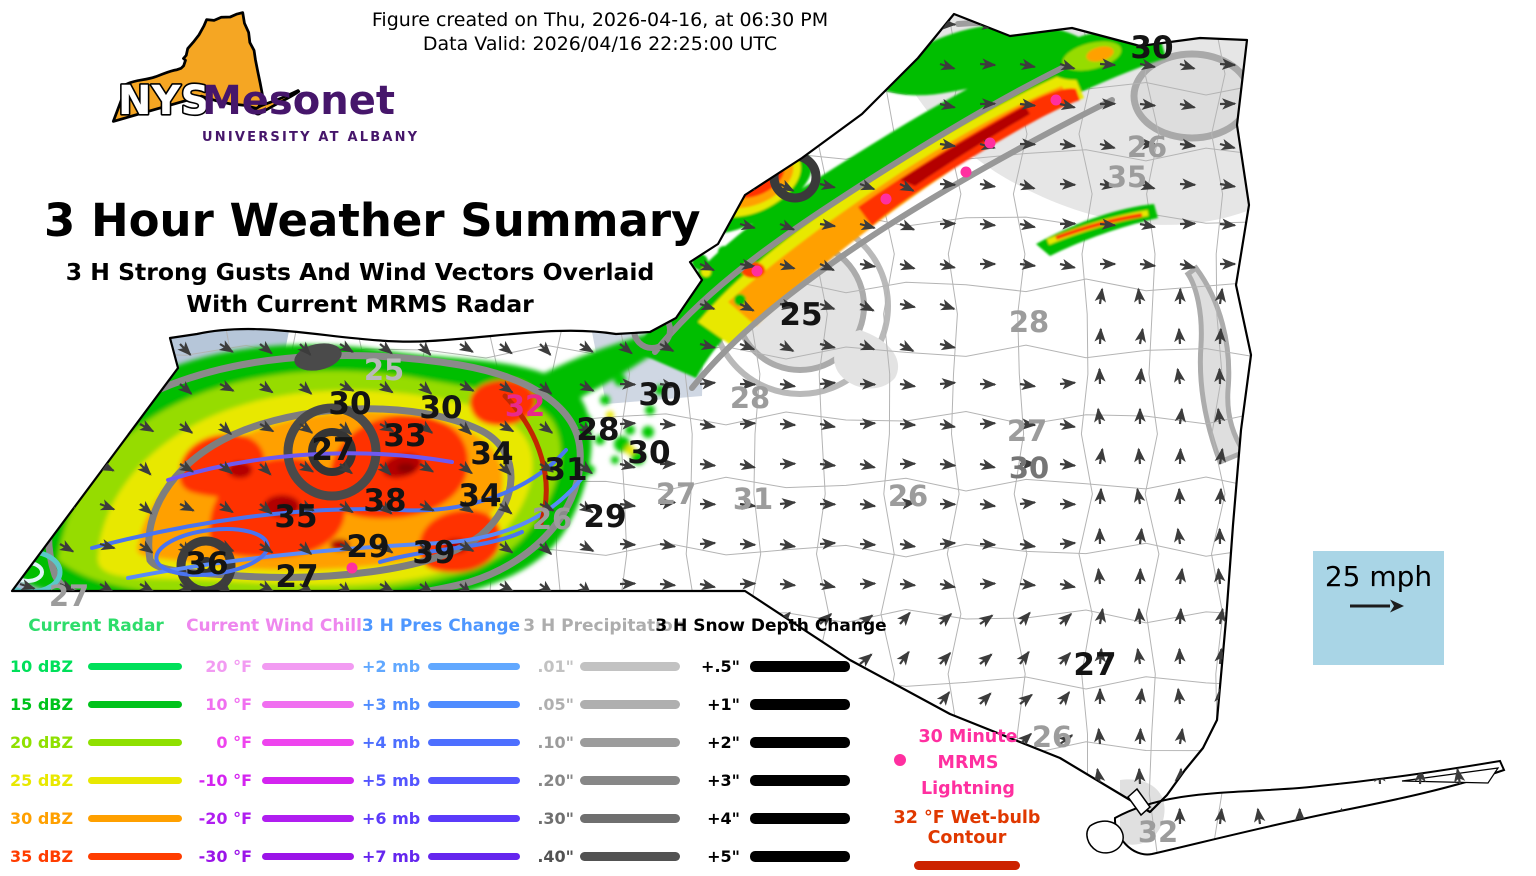 This screenshot has width=1536, height=876. What do you see at coordinates (525, 406) in the screenshot?
I see `gust-label: 32` at bounding box center [525, 406].